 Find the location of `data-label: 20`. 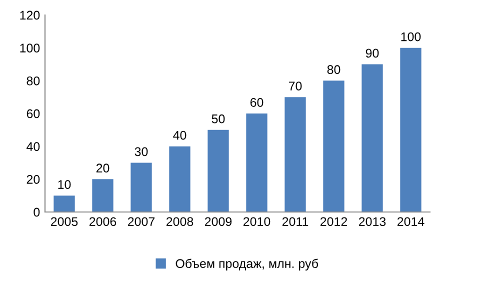

data-label: 20 is located at coordinates (103, 168).